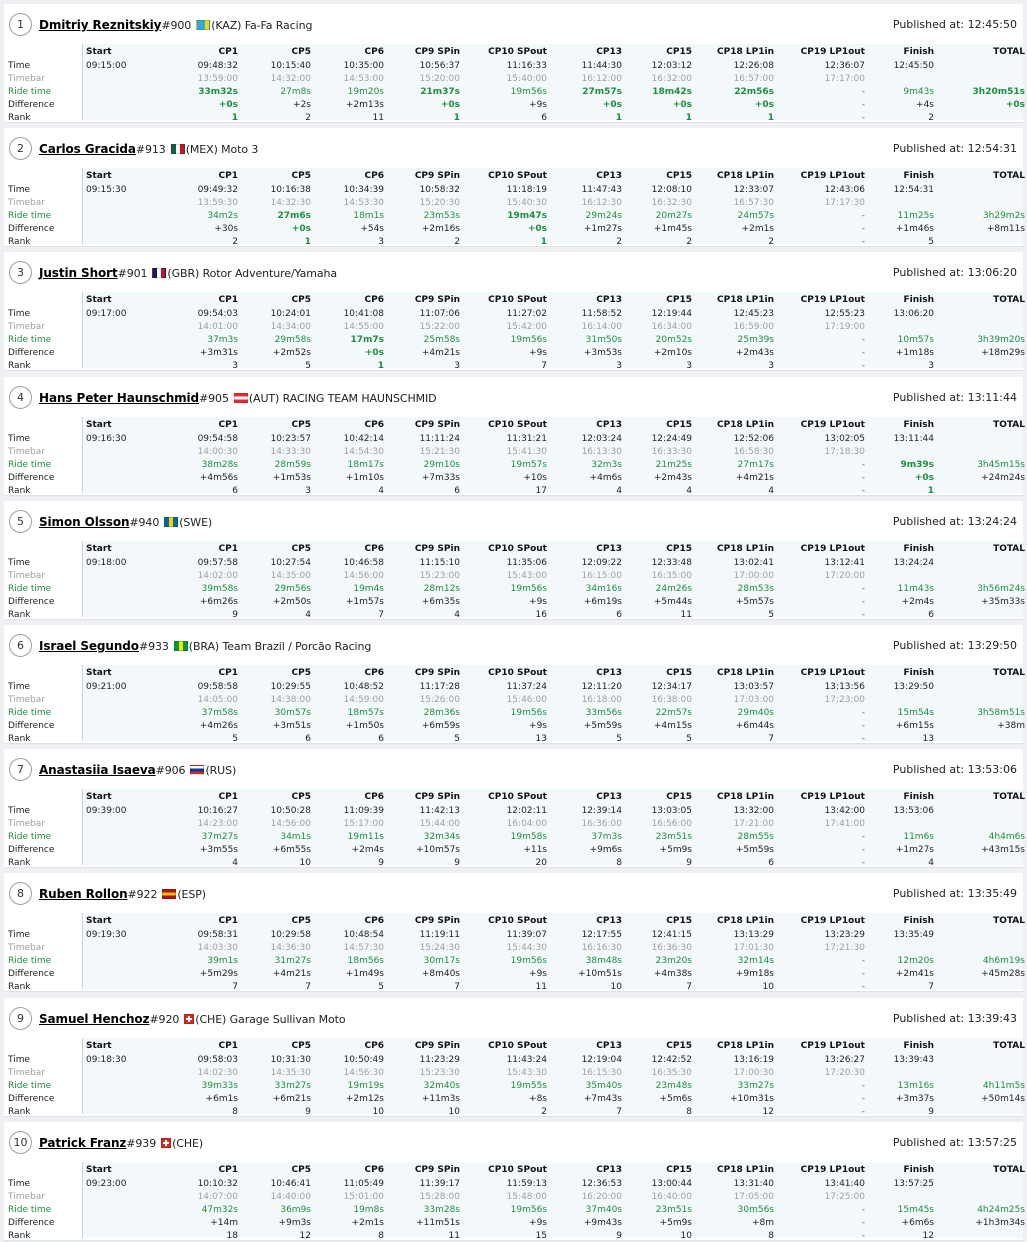  Describe the element at coordinates (26, 1197) in the screenshot. I see `row-label-timebar: Timebar` at that location.